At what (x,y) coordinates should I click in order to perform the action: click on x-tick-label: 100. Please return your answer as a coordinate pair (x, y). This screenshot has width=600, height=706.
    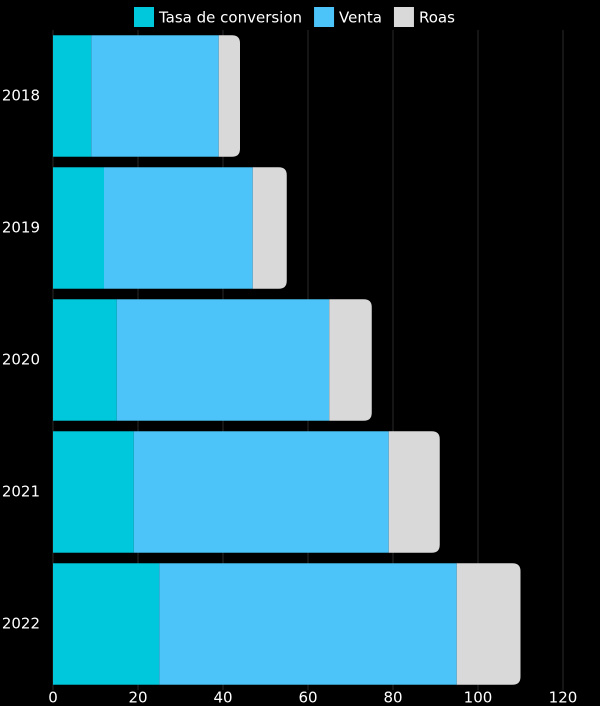
    Looking at the image, I should click on (478, 697).